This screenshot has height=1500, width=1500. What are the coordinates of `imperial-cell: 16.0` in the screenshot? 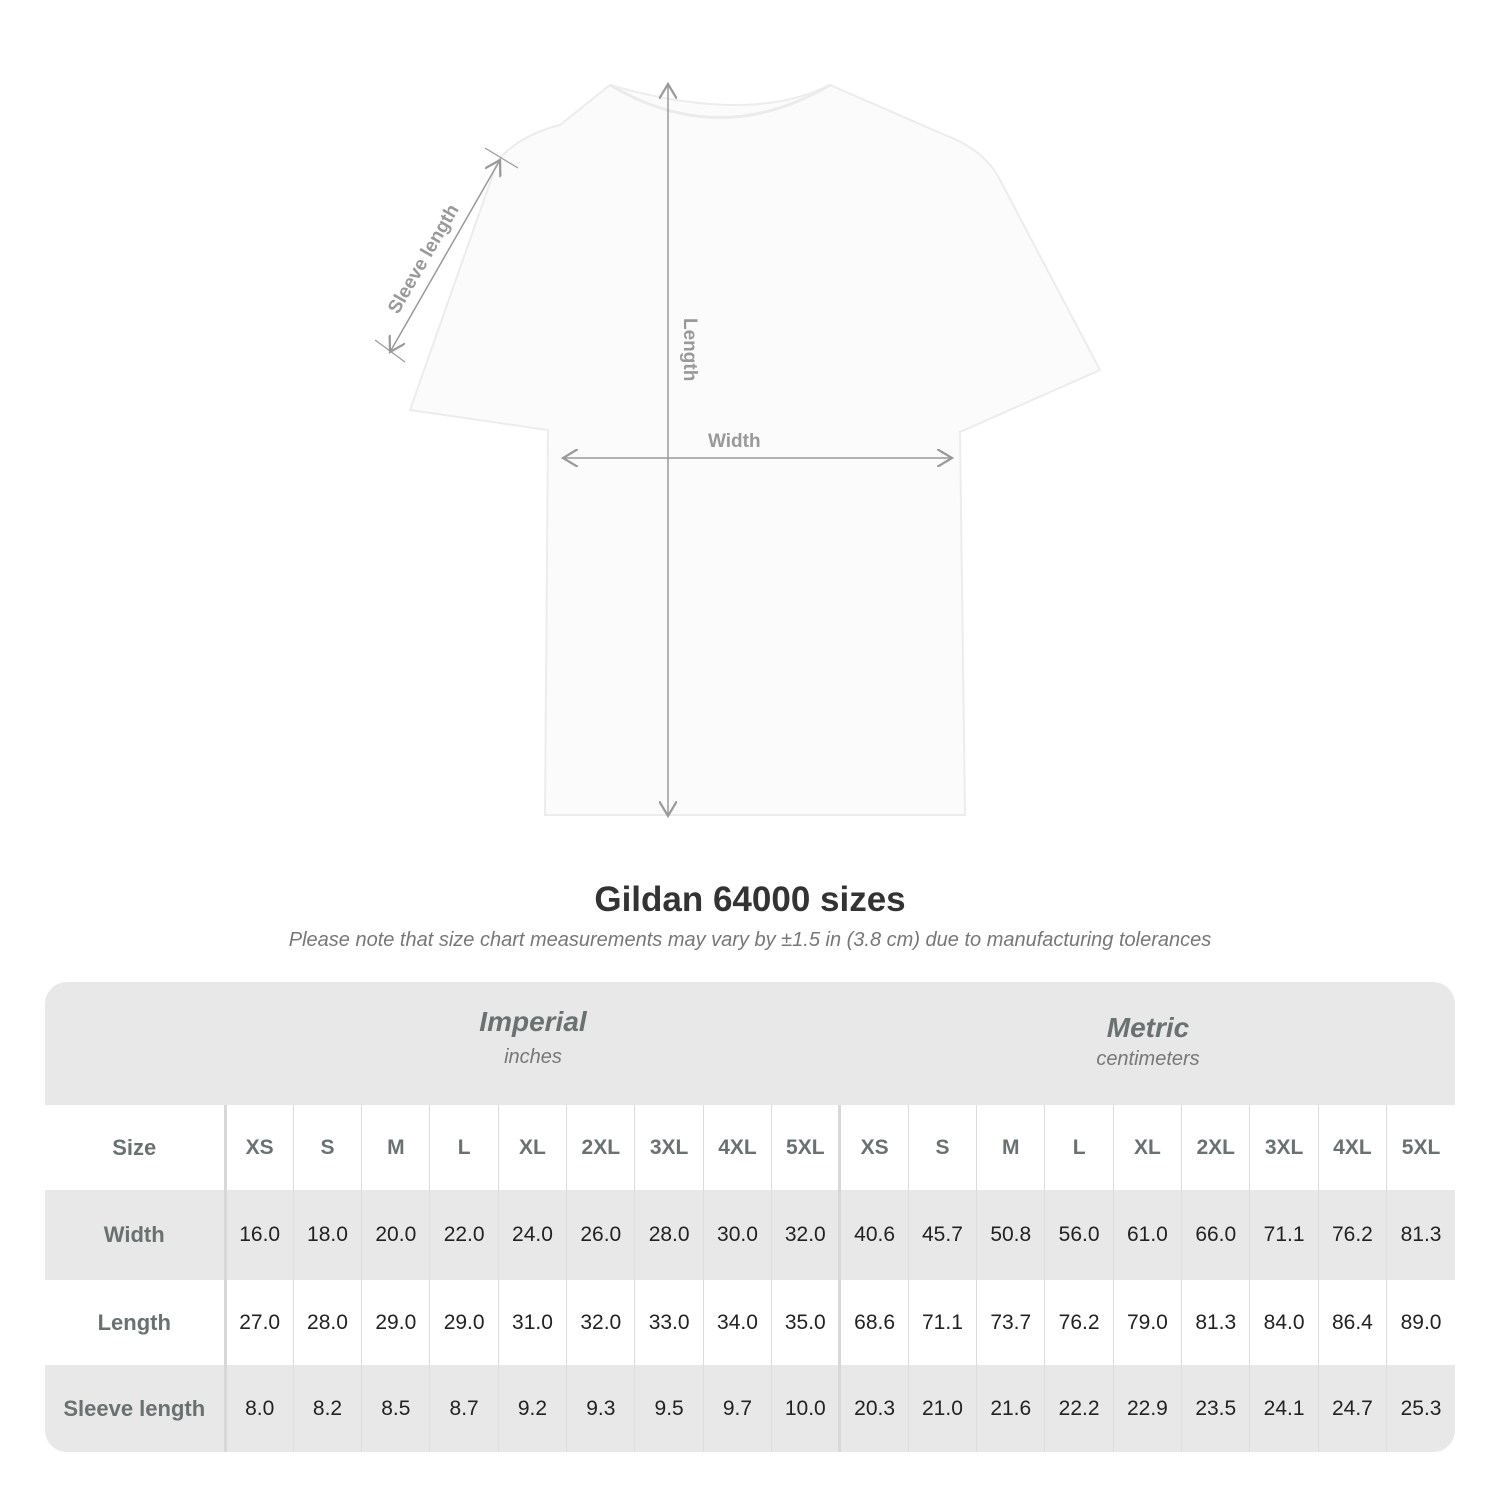 It's located at (259, 1235).